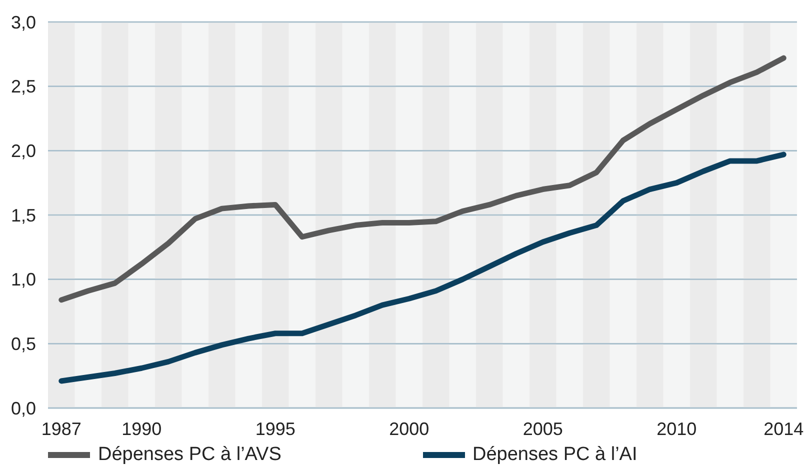 The width and height of the screenshot is (808, 472). What do you see at coordinates (784, 428) in the screenshot?
I see `x-tick-label: 2014` at bounding box center [784, 428].